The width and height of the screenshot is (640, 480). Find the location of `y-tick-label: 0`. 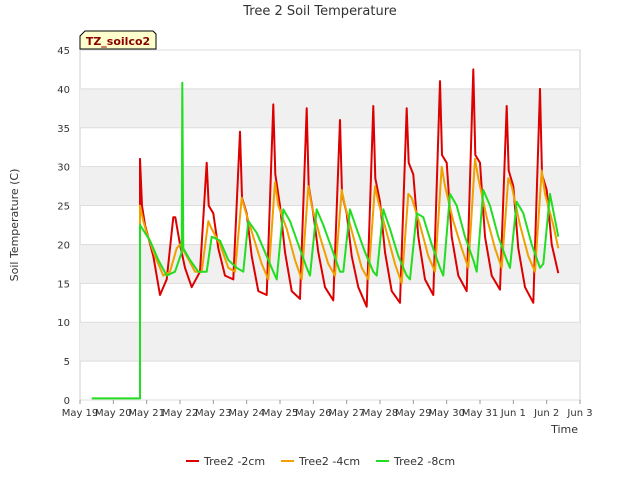

y-tick-label: 0 is located at coordinates (67, 401).